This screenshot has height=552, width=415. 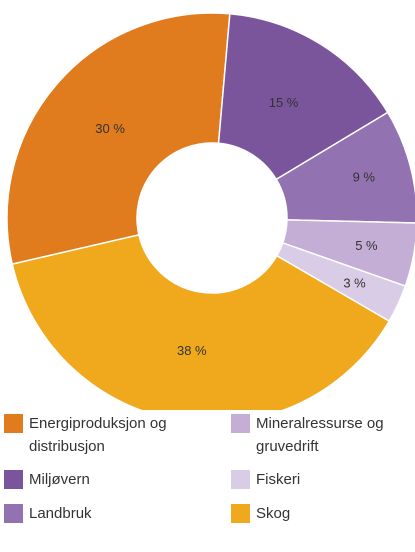 I want to click on legend-label: Fiskeri, so click(x=278, y=479).